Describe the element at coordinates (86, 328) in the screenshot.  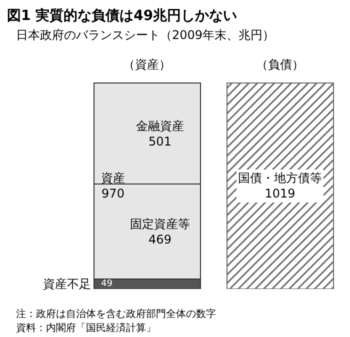
I see `text: 資料：内閣府「国民経済計算」` at that location.